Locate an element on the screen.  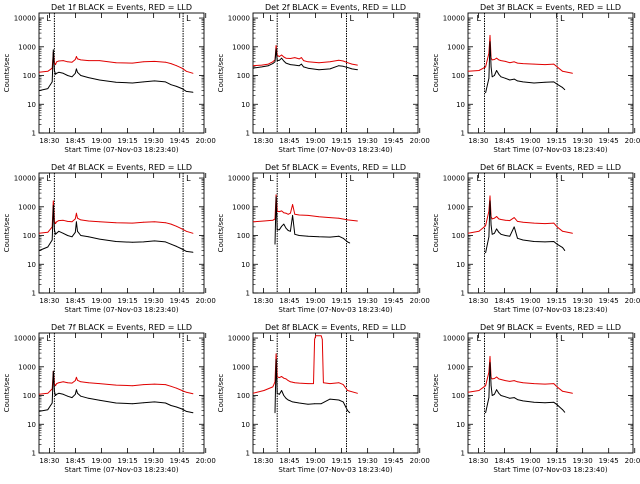
plot-frame is located at coordinates (550, 73).